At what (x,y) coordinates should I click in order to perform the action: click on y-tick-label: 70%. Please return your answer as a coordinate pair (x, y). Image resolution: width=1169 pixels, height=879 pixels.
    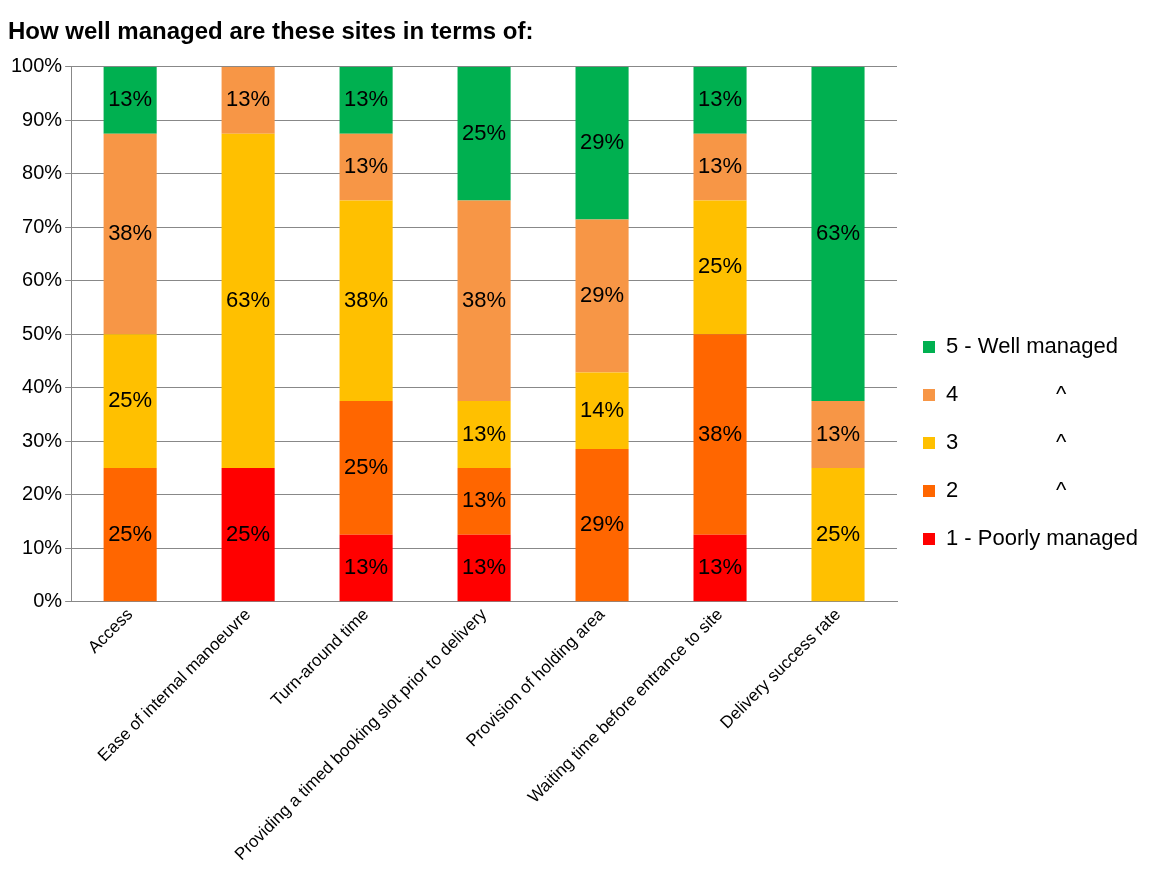
    Looking at the image, I should click on (42, 225).